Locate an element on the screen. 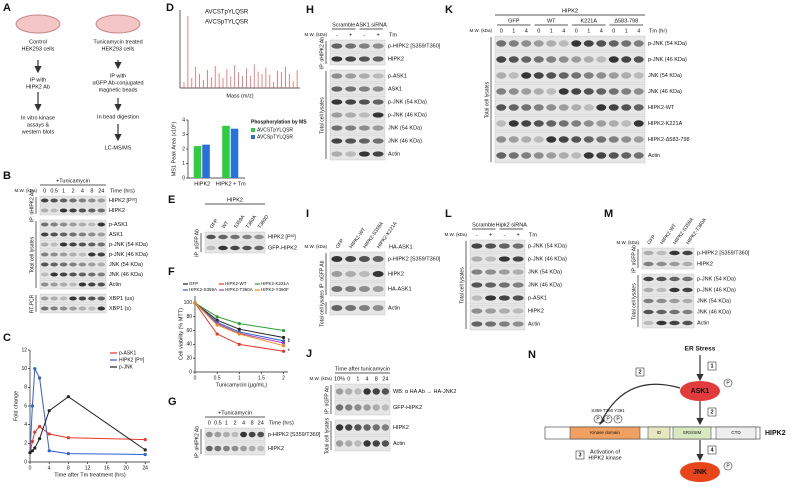 Image resolution: width=800 pixels, height=493 pixels. domain-label: Kinase domain is located at coordinates (605, 432).